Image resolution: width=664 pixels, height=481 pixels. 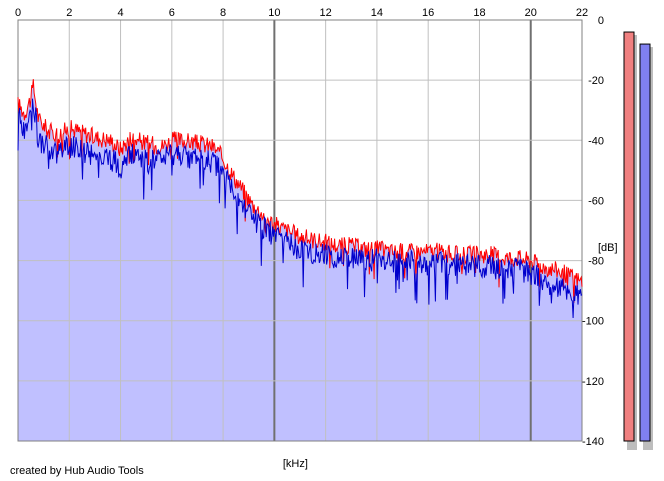 I want to click on y-tick-label: -140, so click(x=593, y=442).